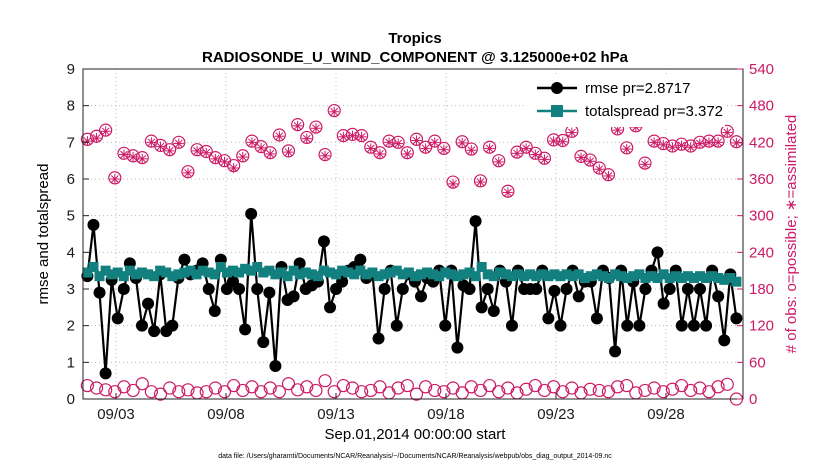  I want to click on x-axis: 09/03 09/08 09/13 09/18 09/23 09/28, so click(391, 408).